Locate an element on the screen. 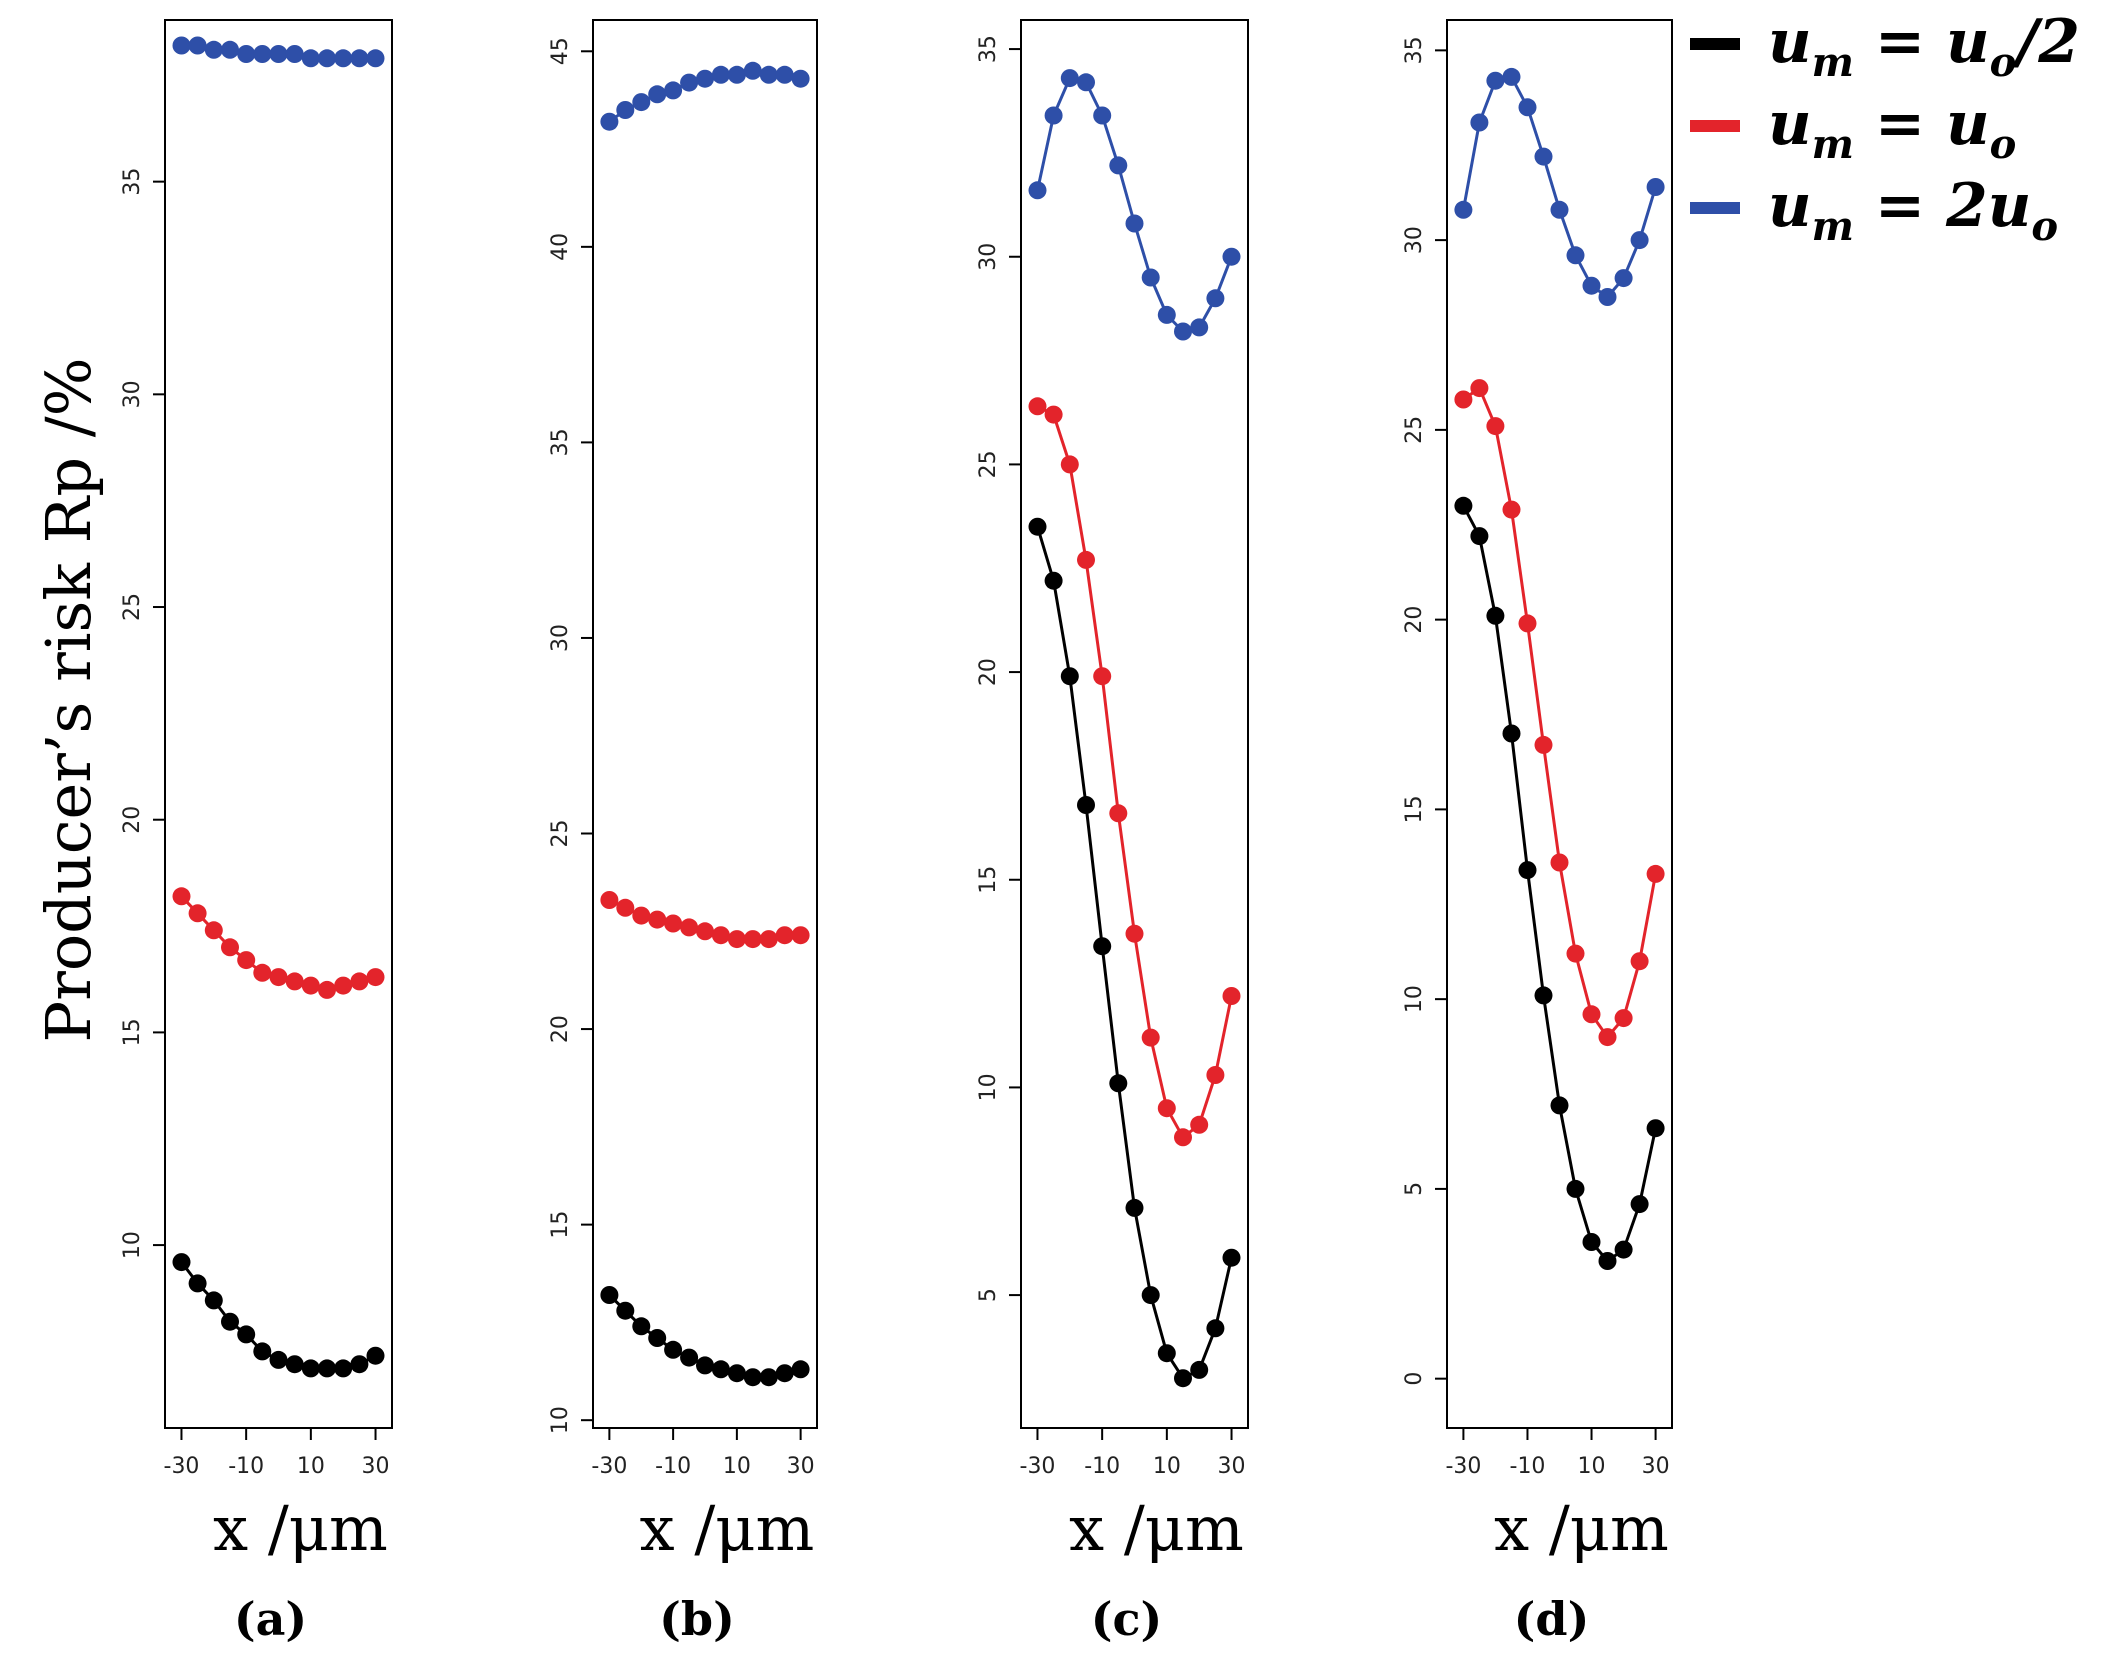  y-axis-label: Producer’s risk Rp /% is located at coordinates (68, 699).